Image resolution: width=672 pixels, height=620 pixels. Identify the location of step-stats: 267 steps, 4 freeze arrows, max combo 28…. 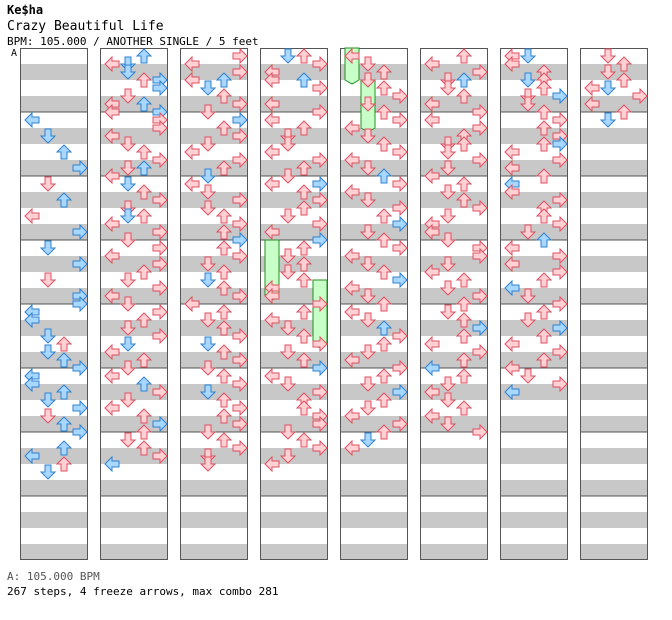
(143, 591).